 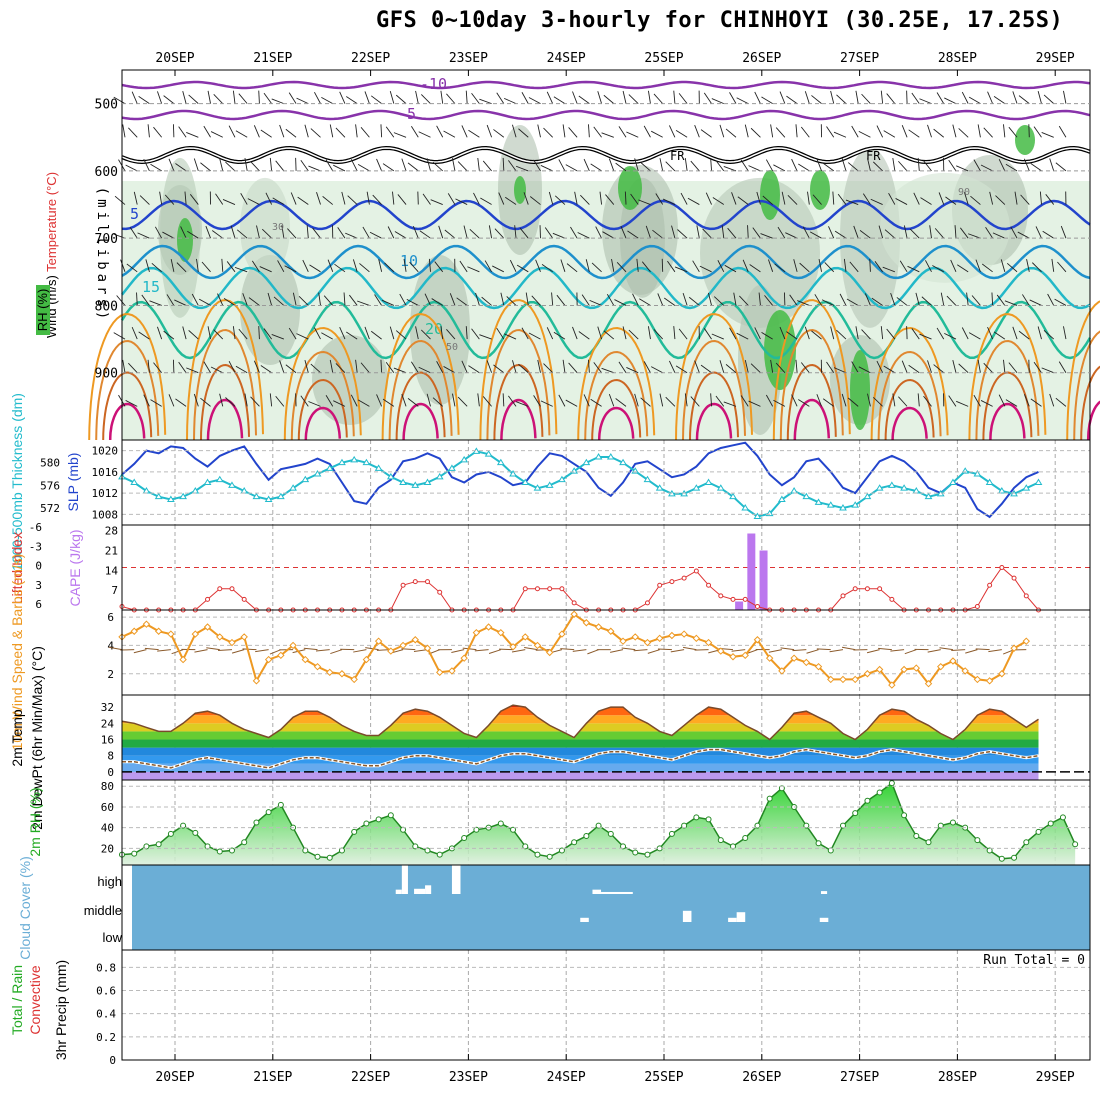 I want to click on li-tick-label: -6, so click(x=35, y=527).